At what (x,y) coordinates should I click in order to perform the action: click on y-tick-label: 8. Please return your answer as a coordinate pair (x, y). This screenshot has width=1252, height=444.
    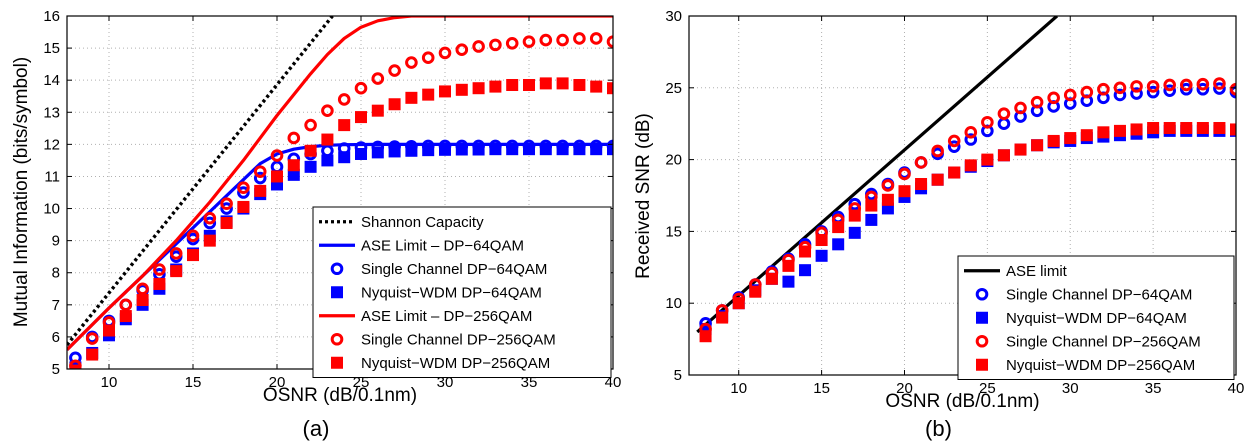
    Looking at the image, I should click on (56, 273).